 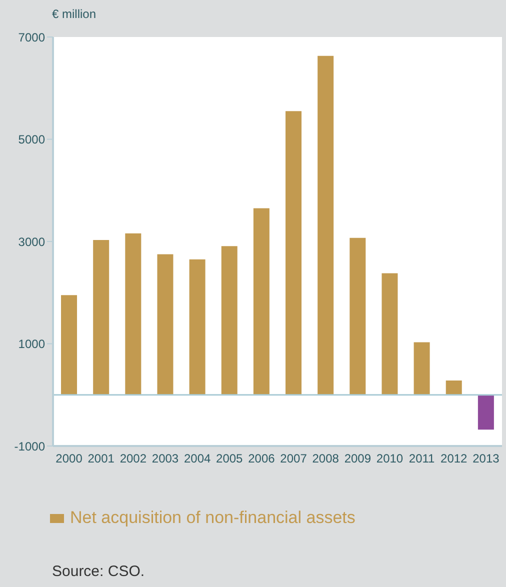 What do you see at coordinates (262, 459) in the screenshot?
I see `x-tick-label: 2006` at bounding box center [262, 459].